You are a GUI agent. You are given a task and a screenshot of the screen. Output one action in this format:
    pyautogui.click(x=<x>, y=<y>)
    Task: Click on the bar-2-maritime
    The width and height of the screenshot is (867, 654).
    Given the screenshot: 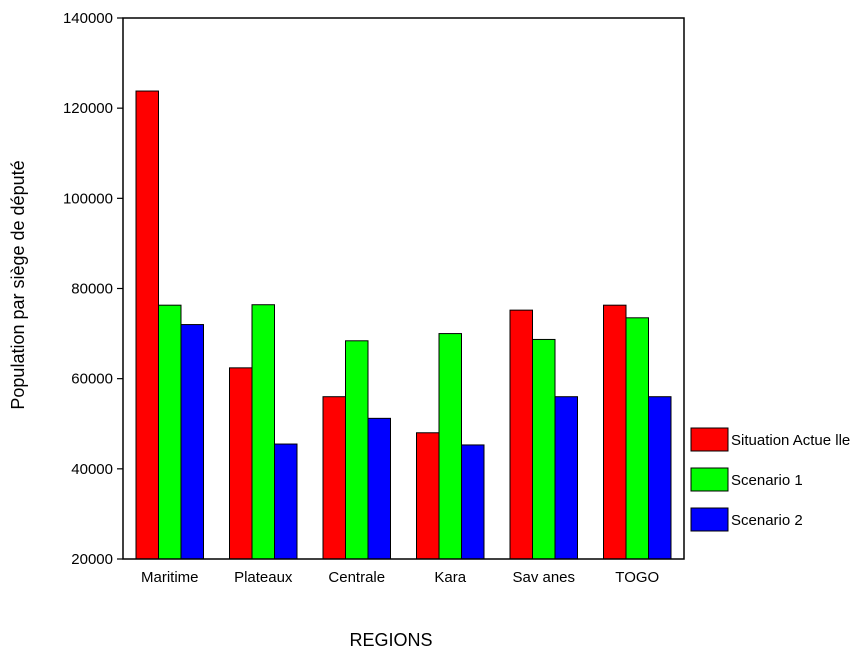 What is the action you would take?
    pyautogui.click(x=170, y=432)
    